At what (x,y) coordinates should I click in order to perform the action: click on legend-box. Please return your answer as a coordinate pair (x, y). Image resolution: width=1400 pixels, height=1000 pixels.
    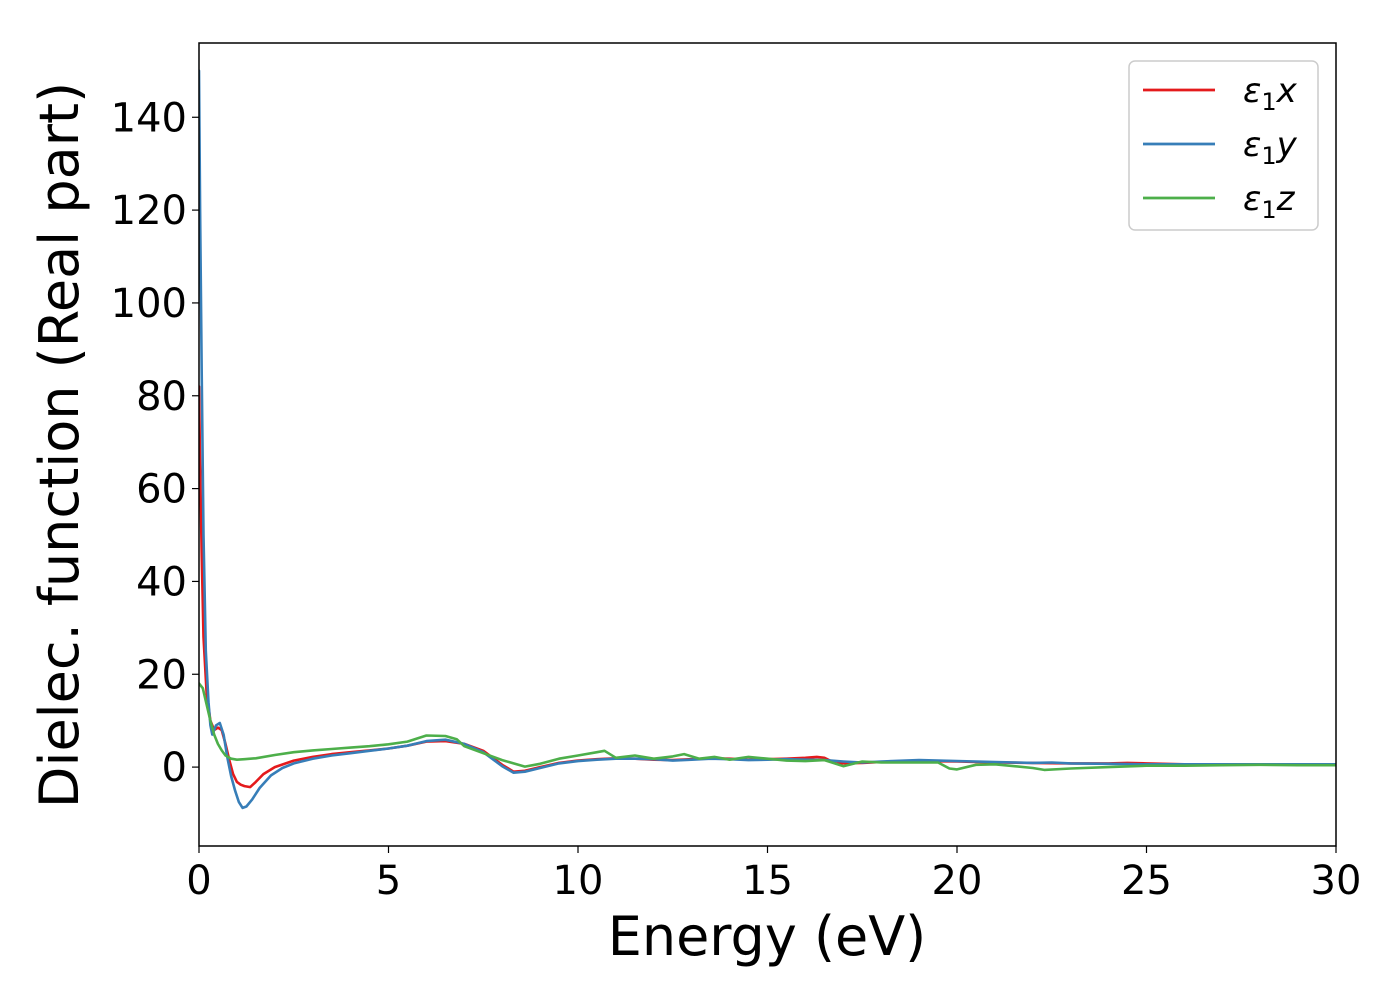
    Looking at the image, I should click on (1223, 145).